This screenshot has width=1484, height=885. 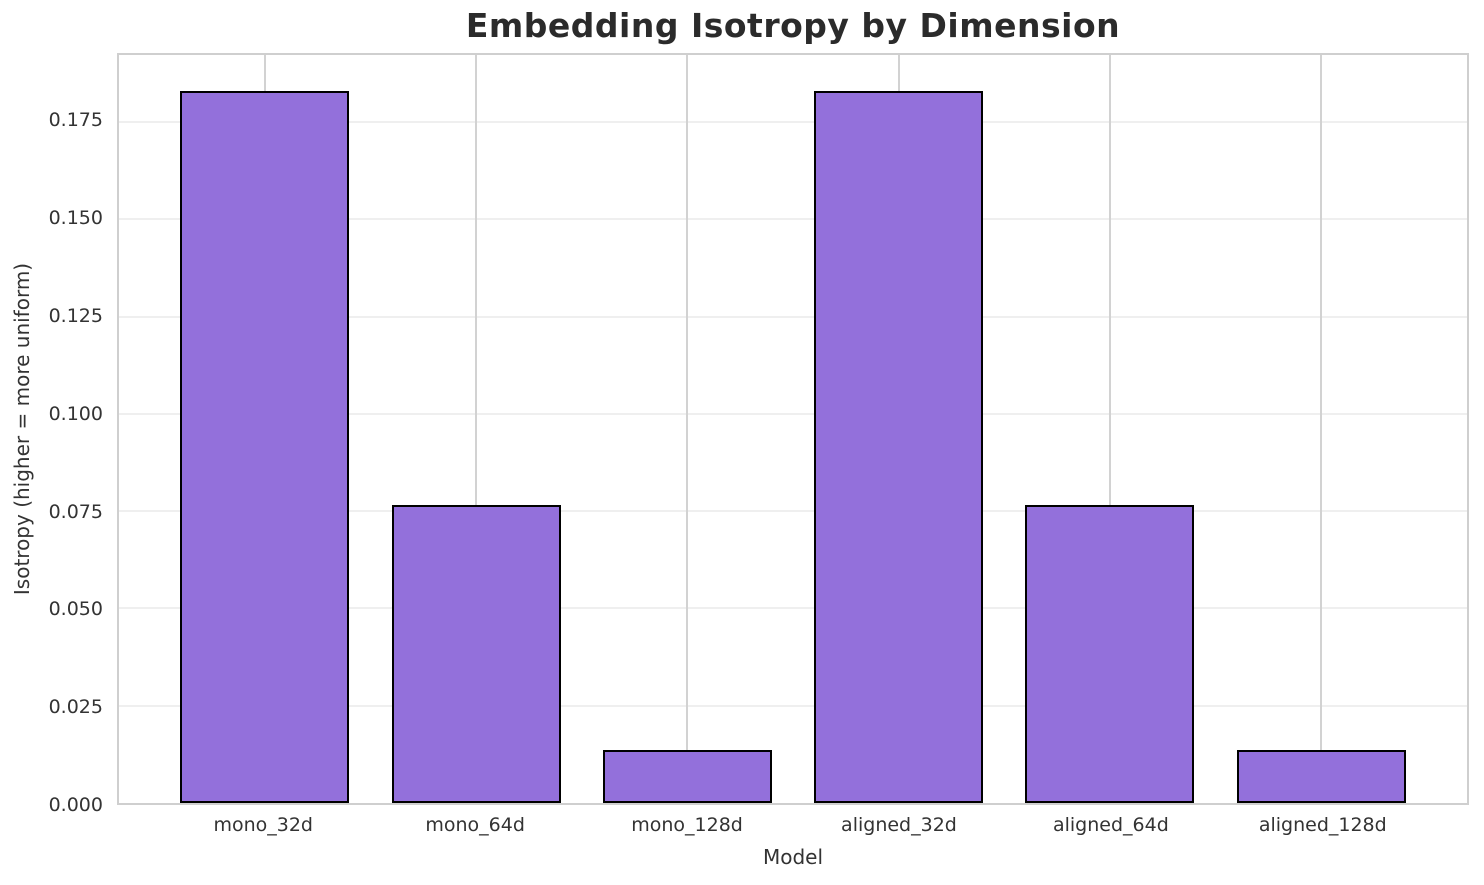 What do you see at coordinates (265, 446) in the screenshot?
I see `bar-mono_32d` at bounding box center [265, 446].